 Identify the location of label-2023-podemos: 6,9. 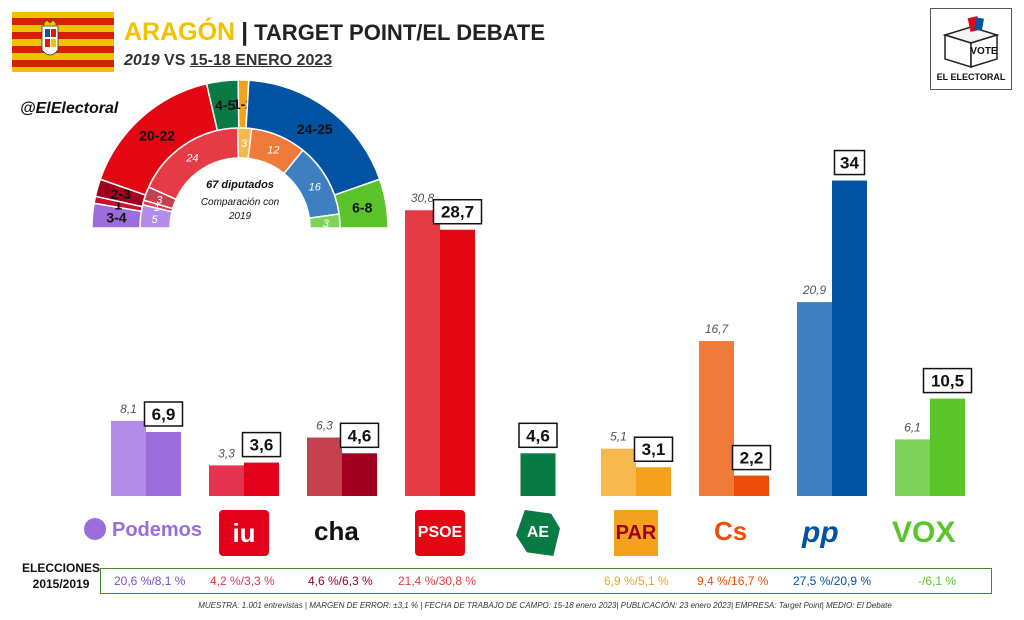
(164, 414).